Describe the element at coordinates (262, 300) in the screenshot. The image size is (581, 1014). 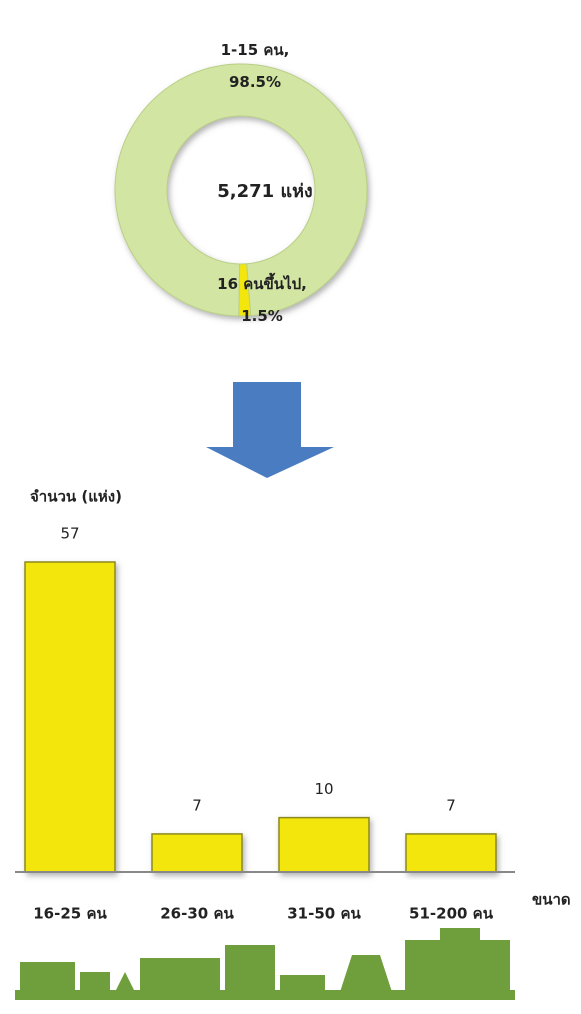
I see `slice-label: 16 คนขึ้นไป, 1.5%` at that location.